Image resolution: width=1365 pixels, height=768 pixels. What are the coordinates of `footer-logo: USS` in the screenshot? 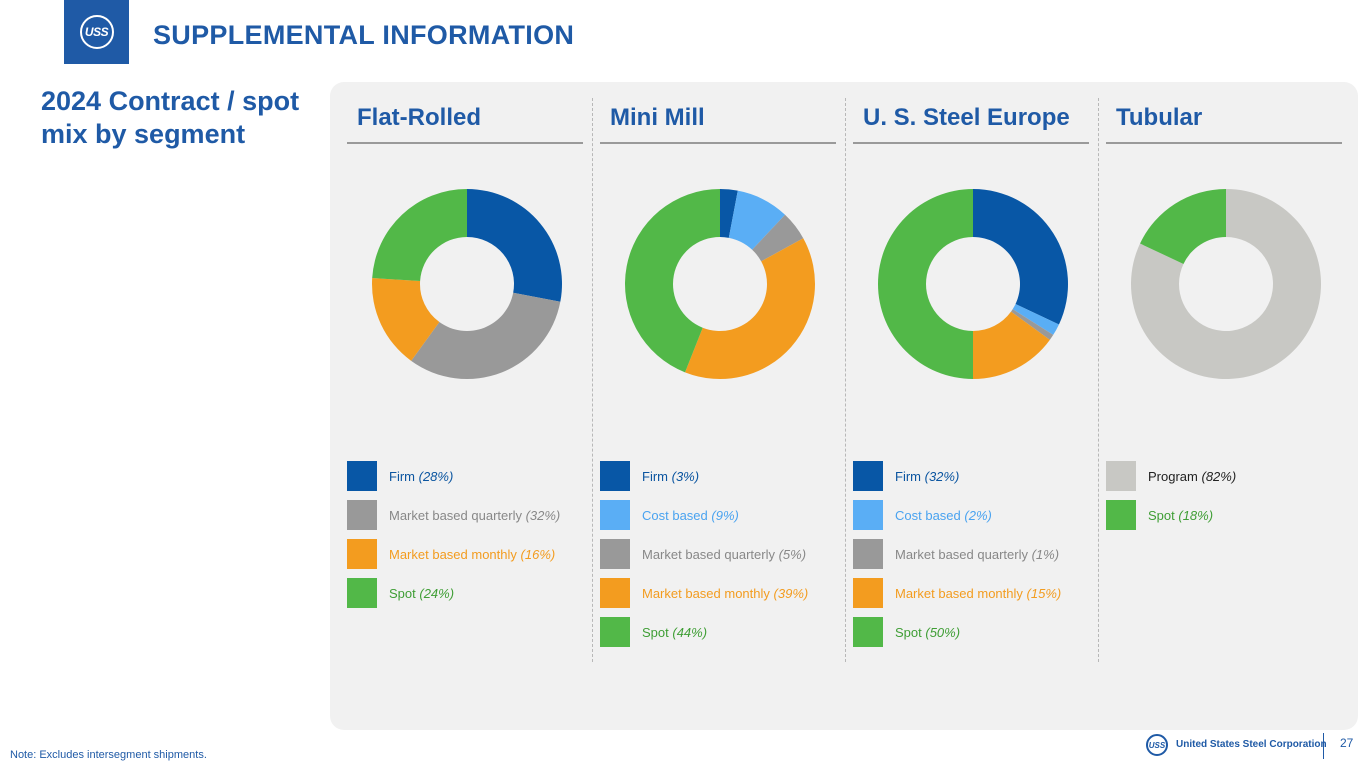 It's located at (1157, 745).